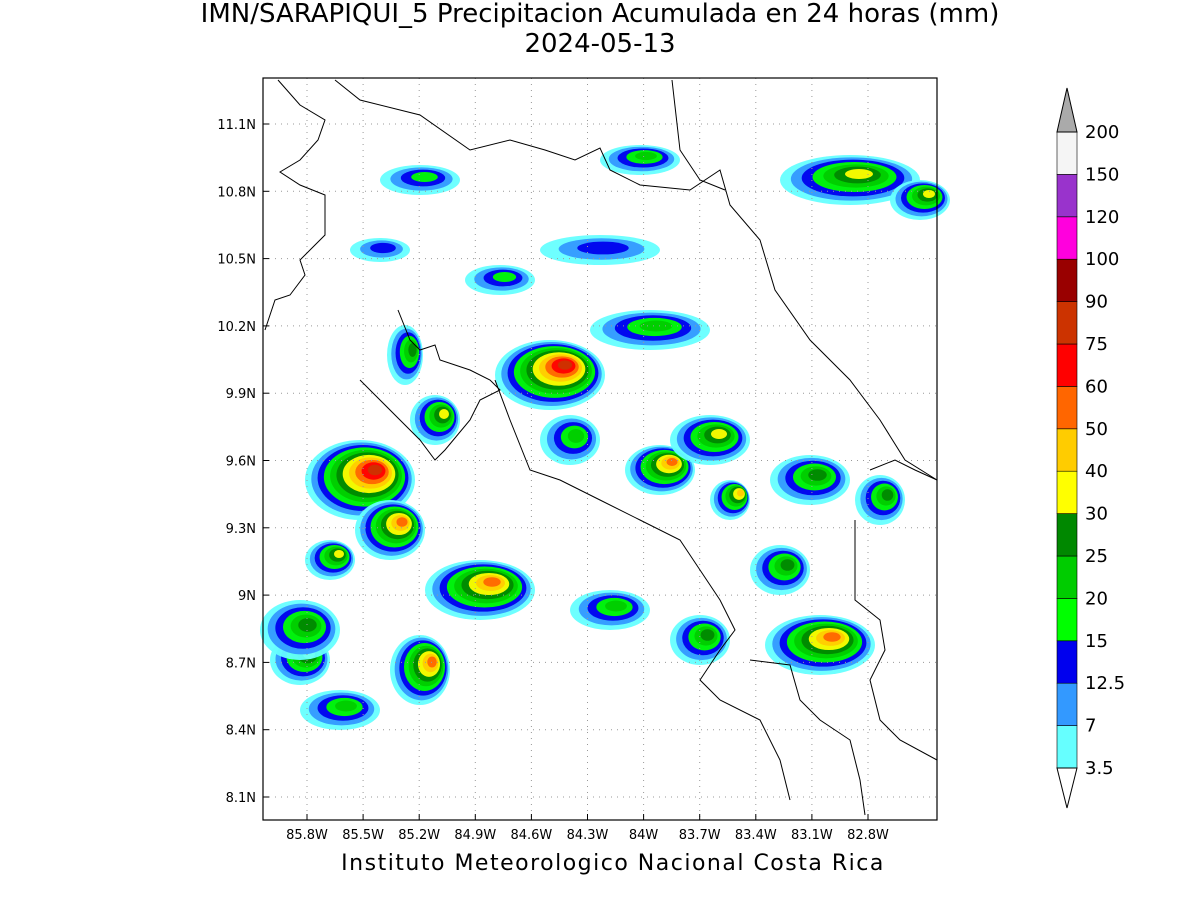 The image size is (1200, 900). What do you see at coordinates (241, 394) in the screenshot?
I see `lat-label: 9.9N` at bounding box center [241, 394].